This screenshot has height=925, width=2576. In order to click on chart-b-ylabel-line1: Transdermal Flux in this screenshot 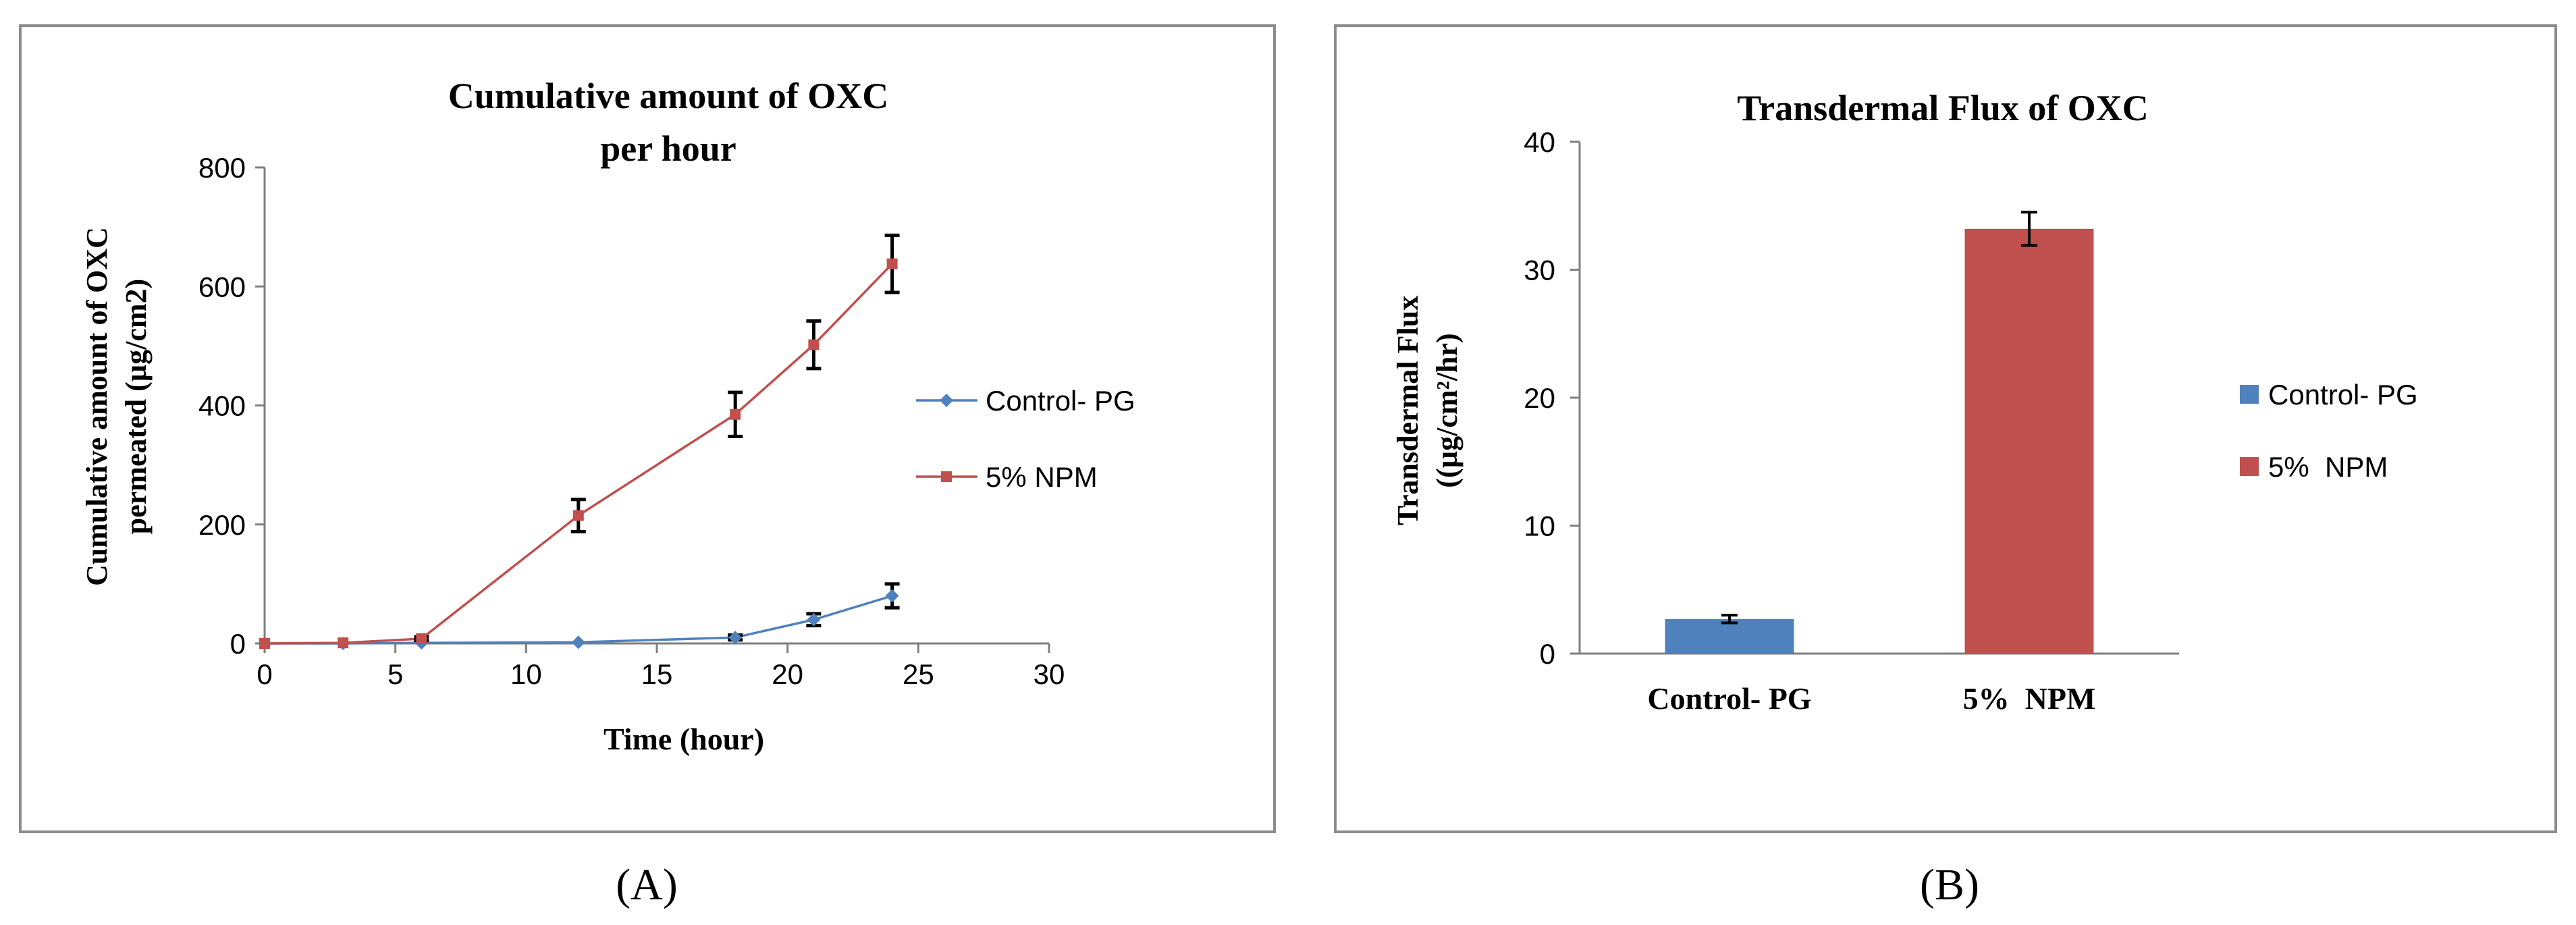, I will do `click(1407, 410)`.